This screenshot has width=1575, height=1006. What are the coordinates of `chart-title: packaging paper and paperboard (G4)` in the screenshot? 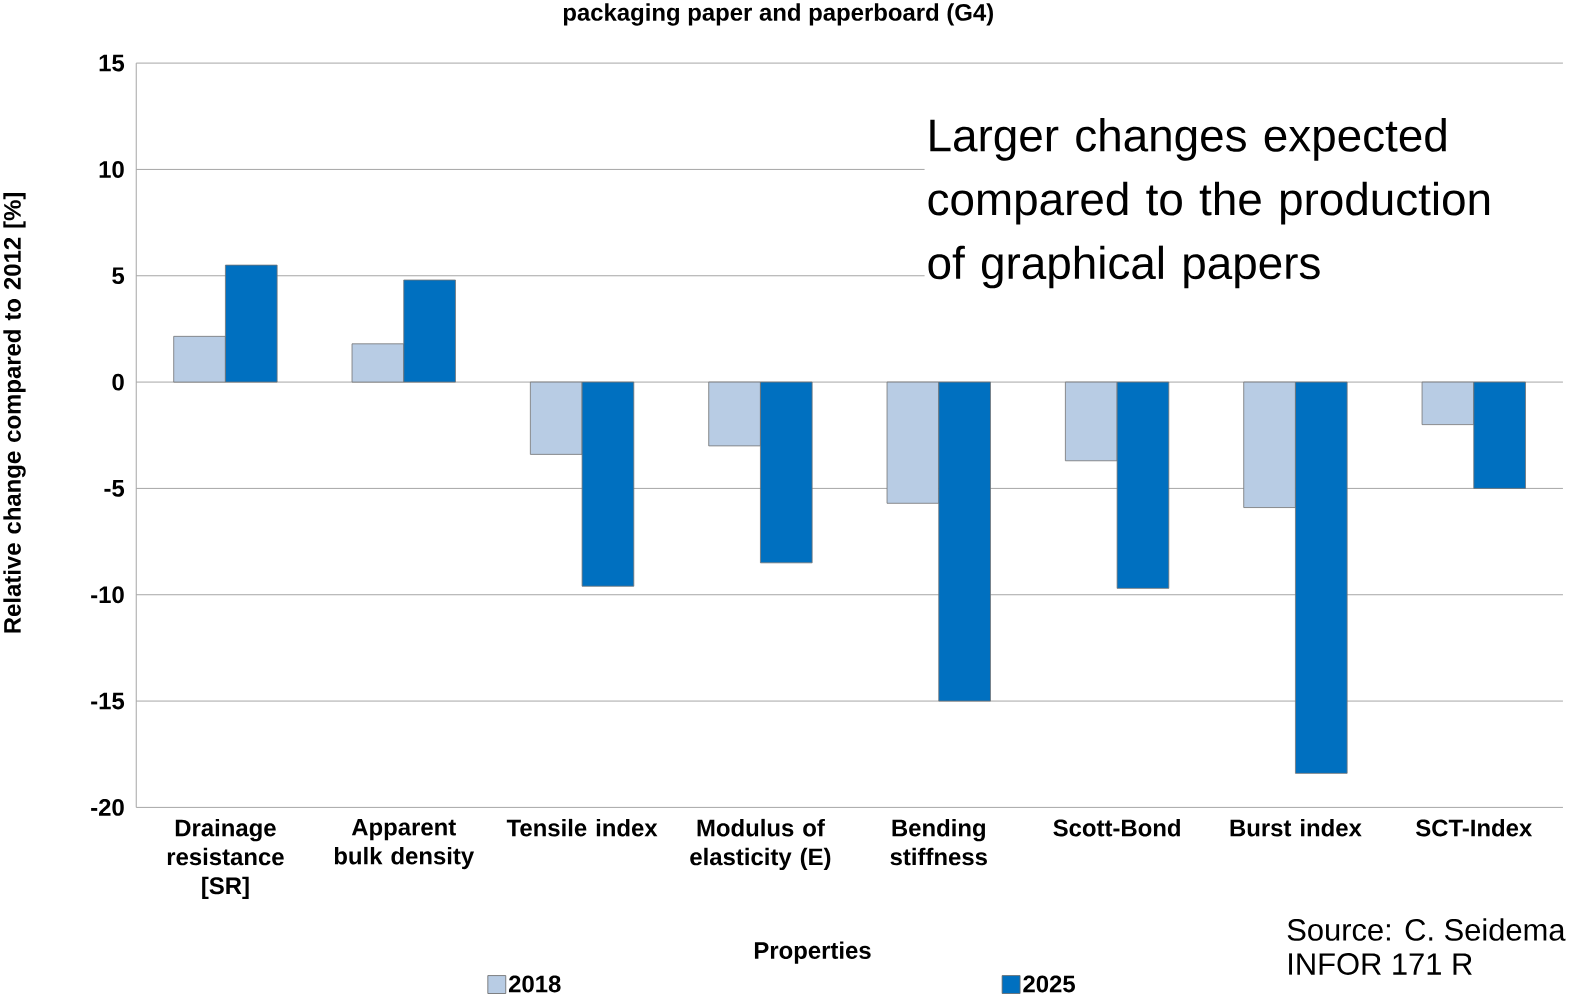 It's located at (778, 14).